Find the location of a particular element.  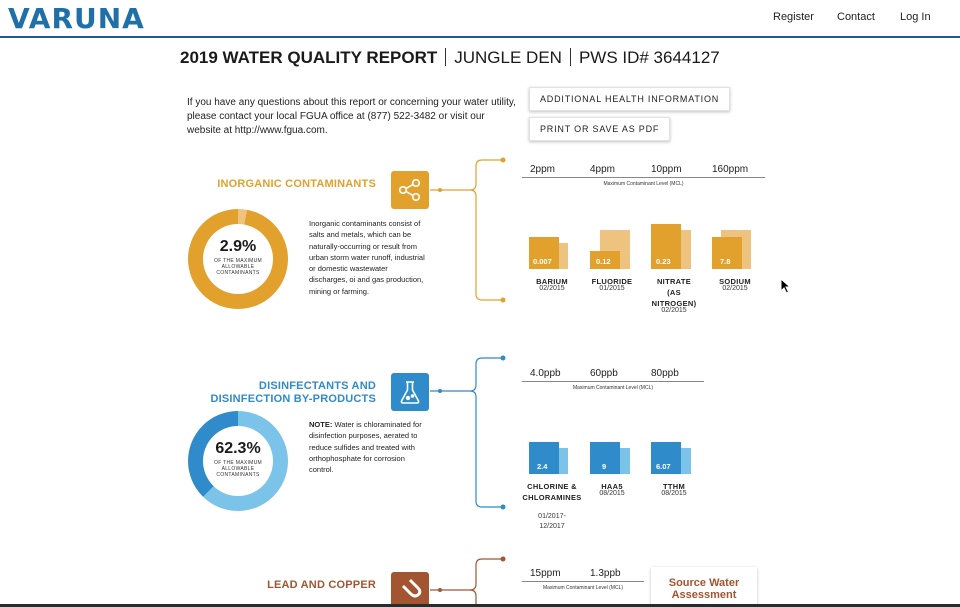

donut-percent: 2.9% is located at coordinates (238, 246).